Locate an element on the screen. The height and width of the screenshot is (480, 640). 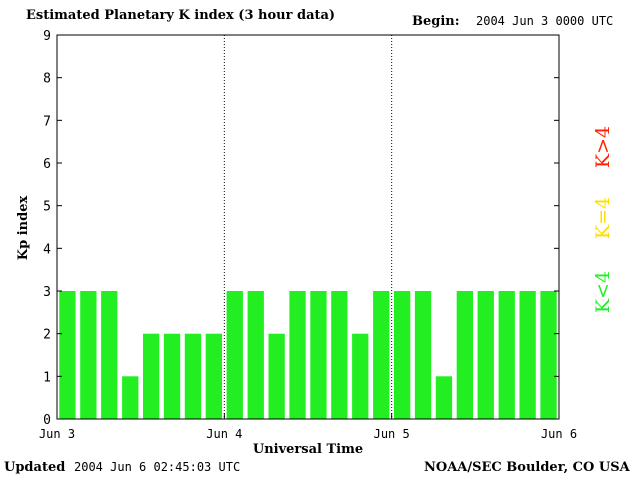
y-tick-label: 8 is located at coordinates (47, 79).